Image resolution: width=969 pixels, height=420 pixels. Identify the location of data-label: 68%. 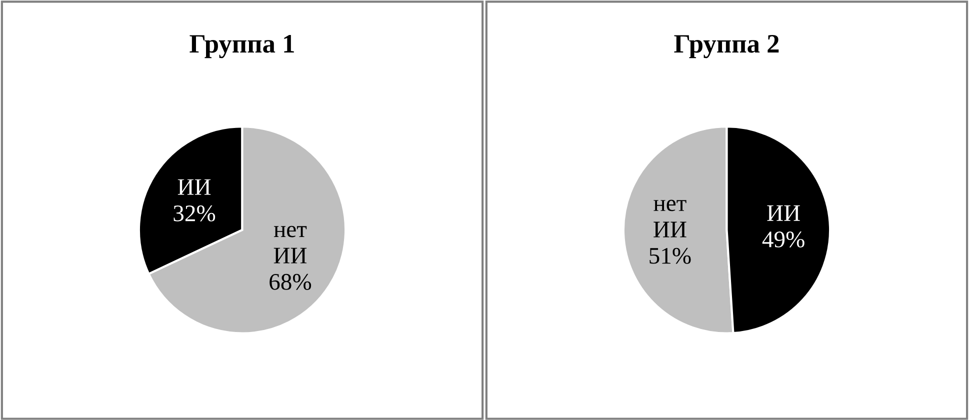
(291, 282).